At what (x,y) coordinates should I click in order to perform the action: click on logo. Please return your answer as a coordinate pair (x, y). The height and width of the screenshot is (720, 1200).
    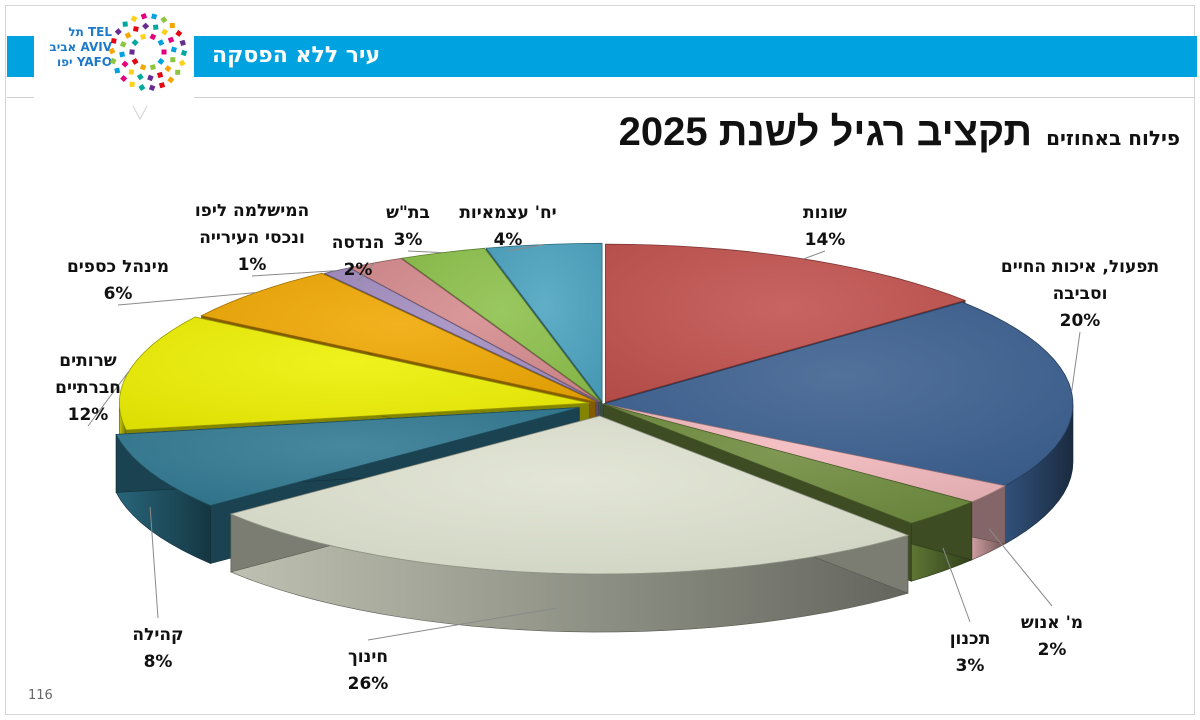
    Looking at the image, I should click on (114, 56).